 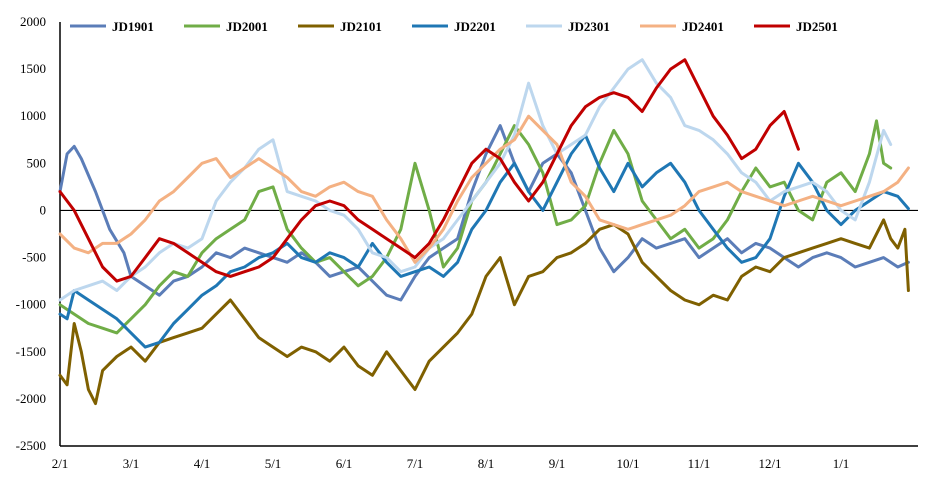 What do you see at coordinates (202, 463) in the screenshot?
I see `x-tick-label: 4/1` at bounding box center [202, 463].